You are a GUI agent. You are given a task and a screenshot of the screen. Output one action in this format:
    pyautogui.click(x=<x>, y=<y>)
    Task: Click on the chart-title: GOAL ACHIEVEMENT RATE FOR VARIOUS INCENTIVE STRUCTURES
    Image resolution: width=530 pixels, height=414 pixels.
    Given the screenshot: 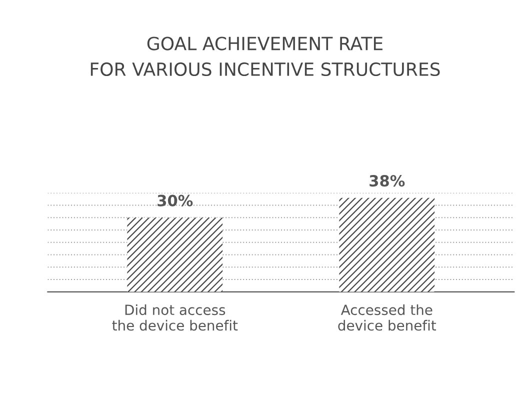 What is the action you would take?
    pyautogui.click(x=265, y=56)
    